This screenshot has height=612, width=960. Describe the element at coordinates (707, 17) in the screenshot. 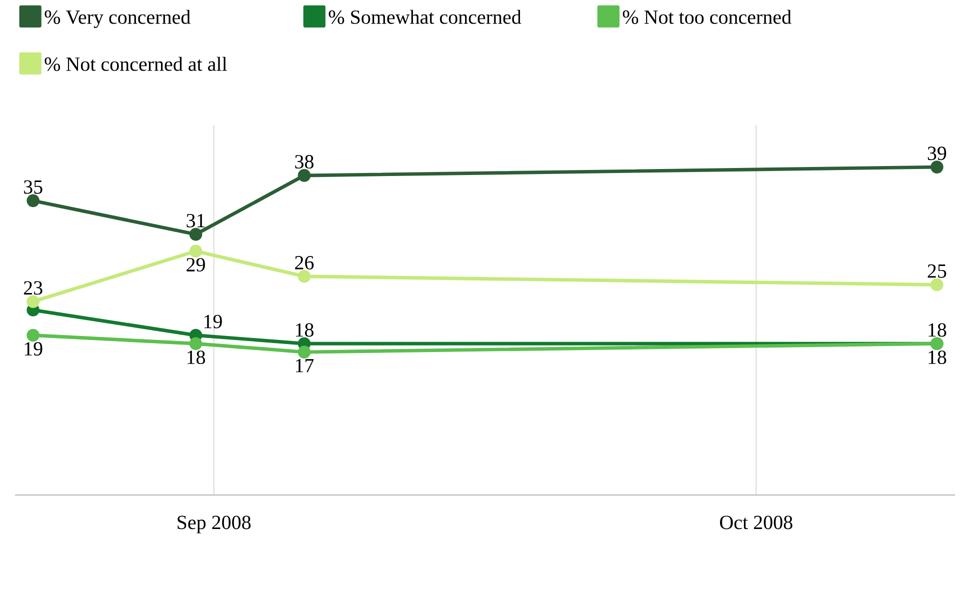

I see `legend-label: % Not too concerned` at that location.